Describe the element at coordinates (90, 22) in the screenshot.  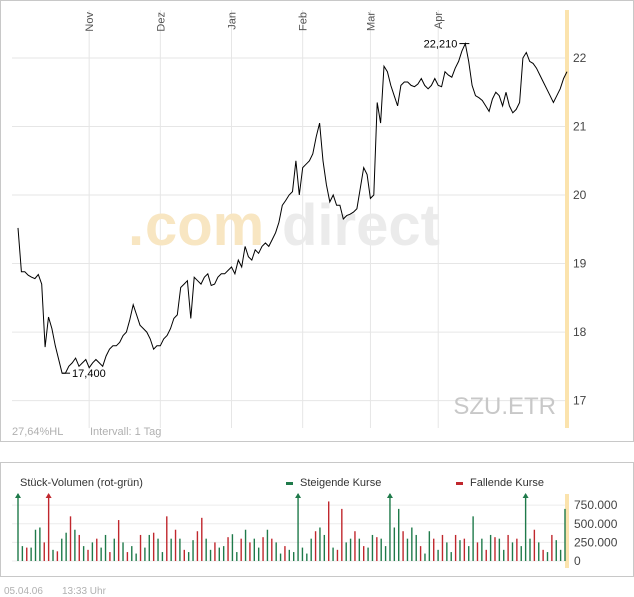
I see `month-label-Nov: Nov` at that location.